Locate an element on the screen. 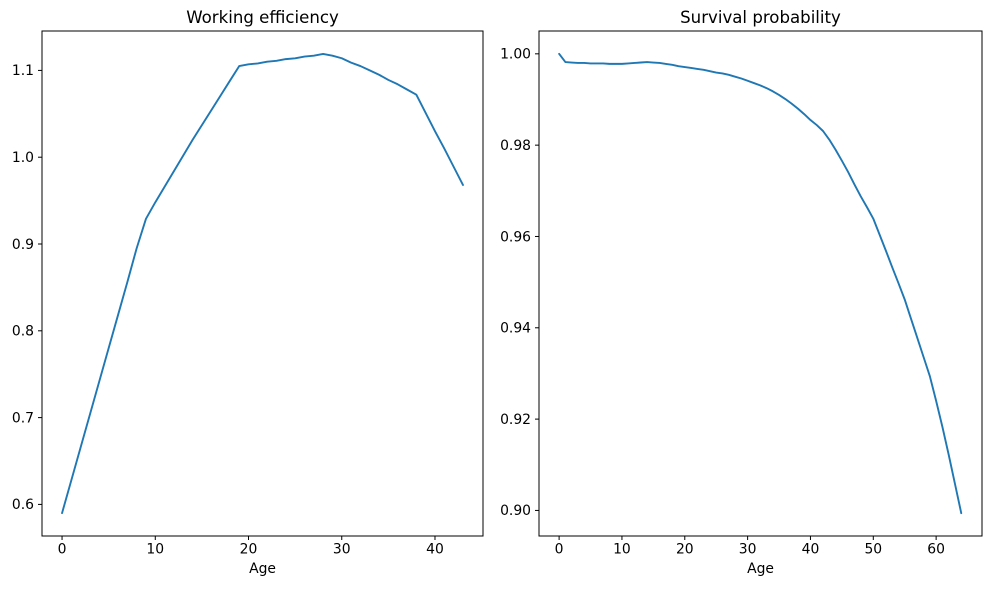 This screenshot has width=989, height=590. survival-probability-y-tick-label: 0.98 is located at coordinates (515, 146).